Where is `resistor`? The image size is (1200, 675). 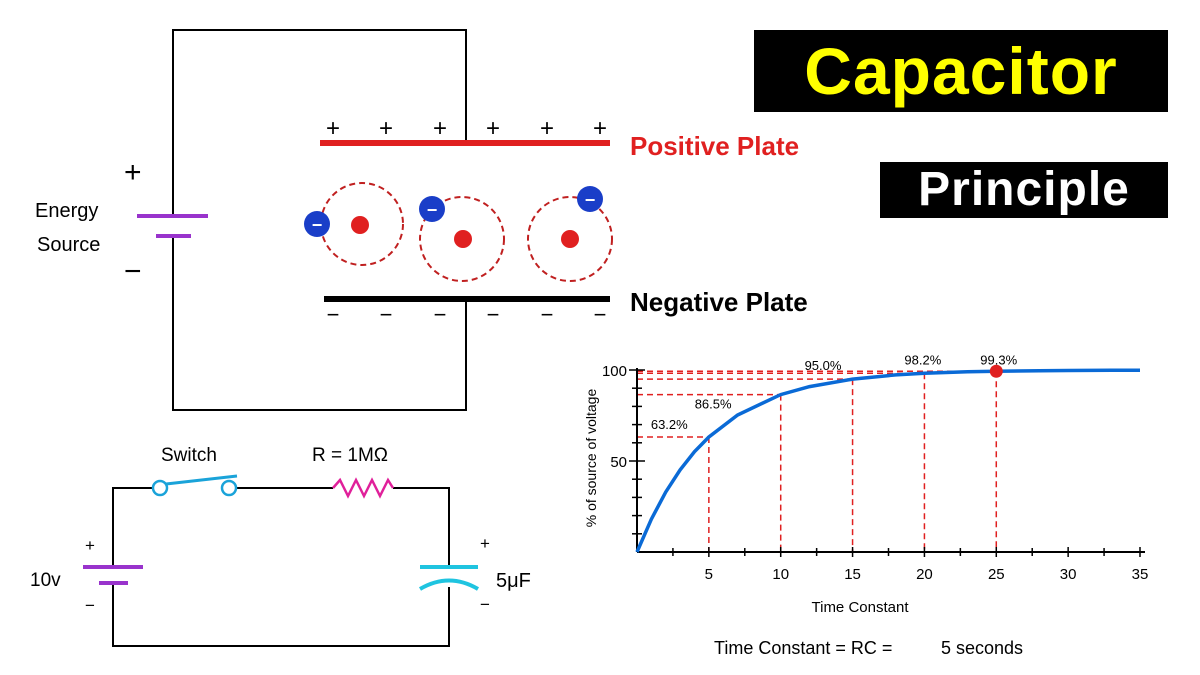
resistor is located at coordinates (363, 488).